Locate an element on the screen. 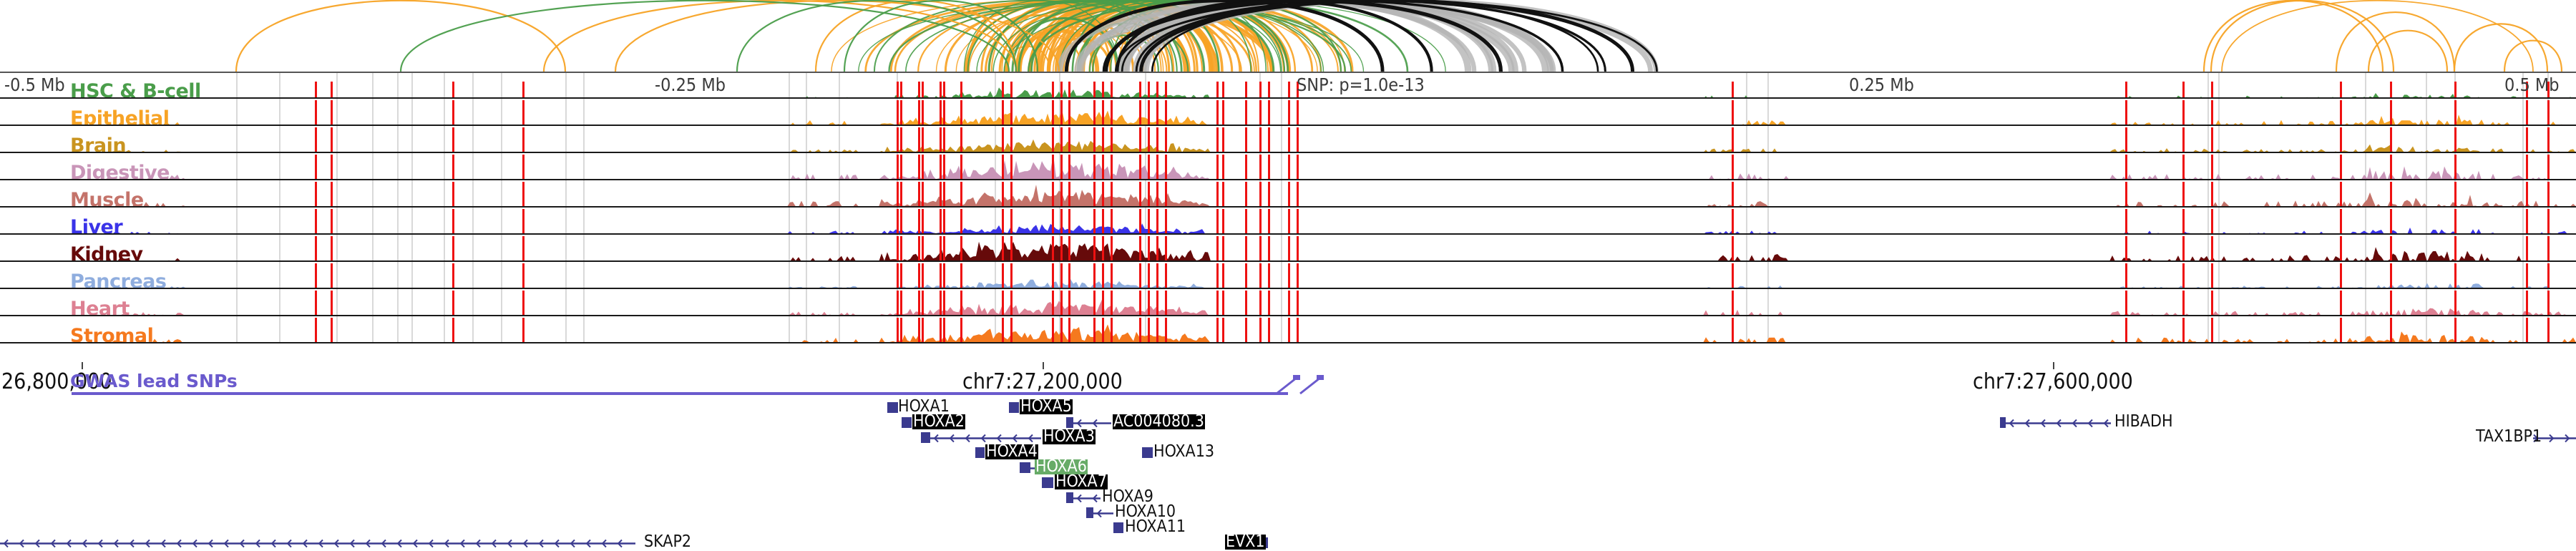 The width and height of the screenshot is (2576, 551). signal-track-heart: Heart is located at coordinates (1288, 302).